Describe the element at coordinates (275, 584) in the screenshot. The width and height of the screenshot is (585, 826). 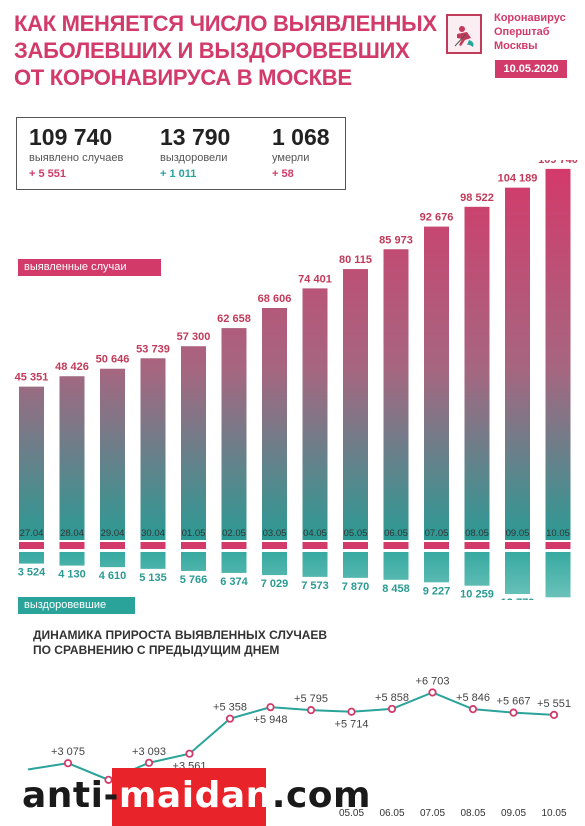
I see `recovered-value-label: 7 029` at that location.